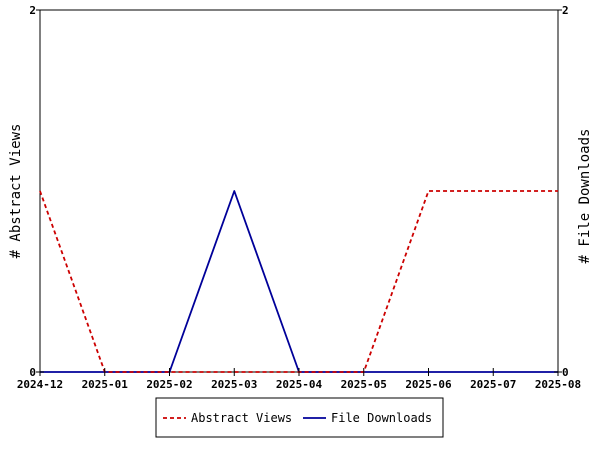 The height and width of the screenshot is (450, 600). I want to click on legend-label-file-downloads: File Downloads, so click(381, 418).